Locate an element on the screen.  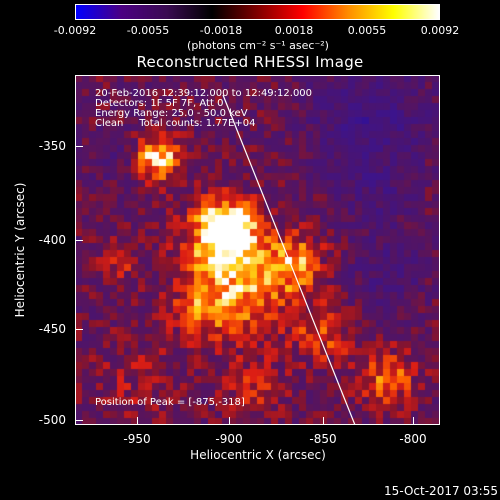
peak-position-text: Position of Peak = [-875,-318] is located at coordinates (170, 402).